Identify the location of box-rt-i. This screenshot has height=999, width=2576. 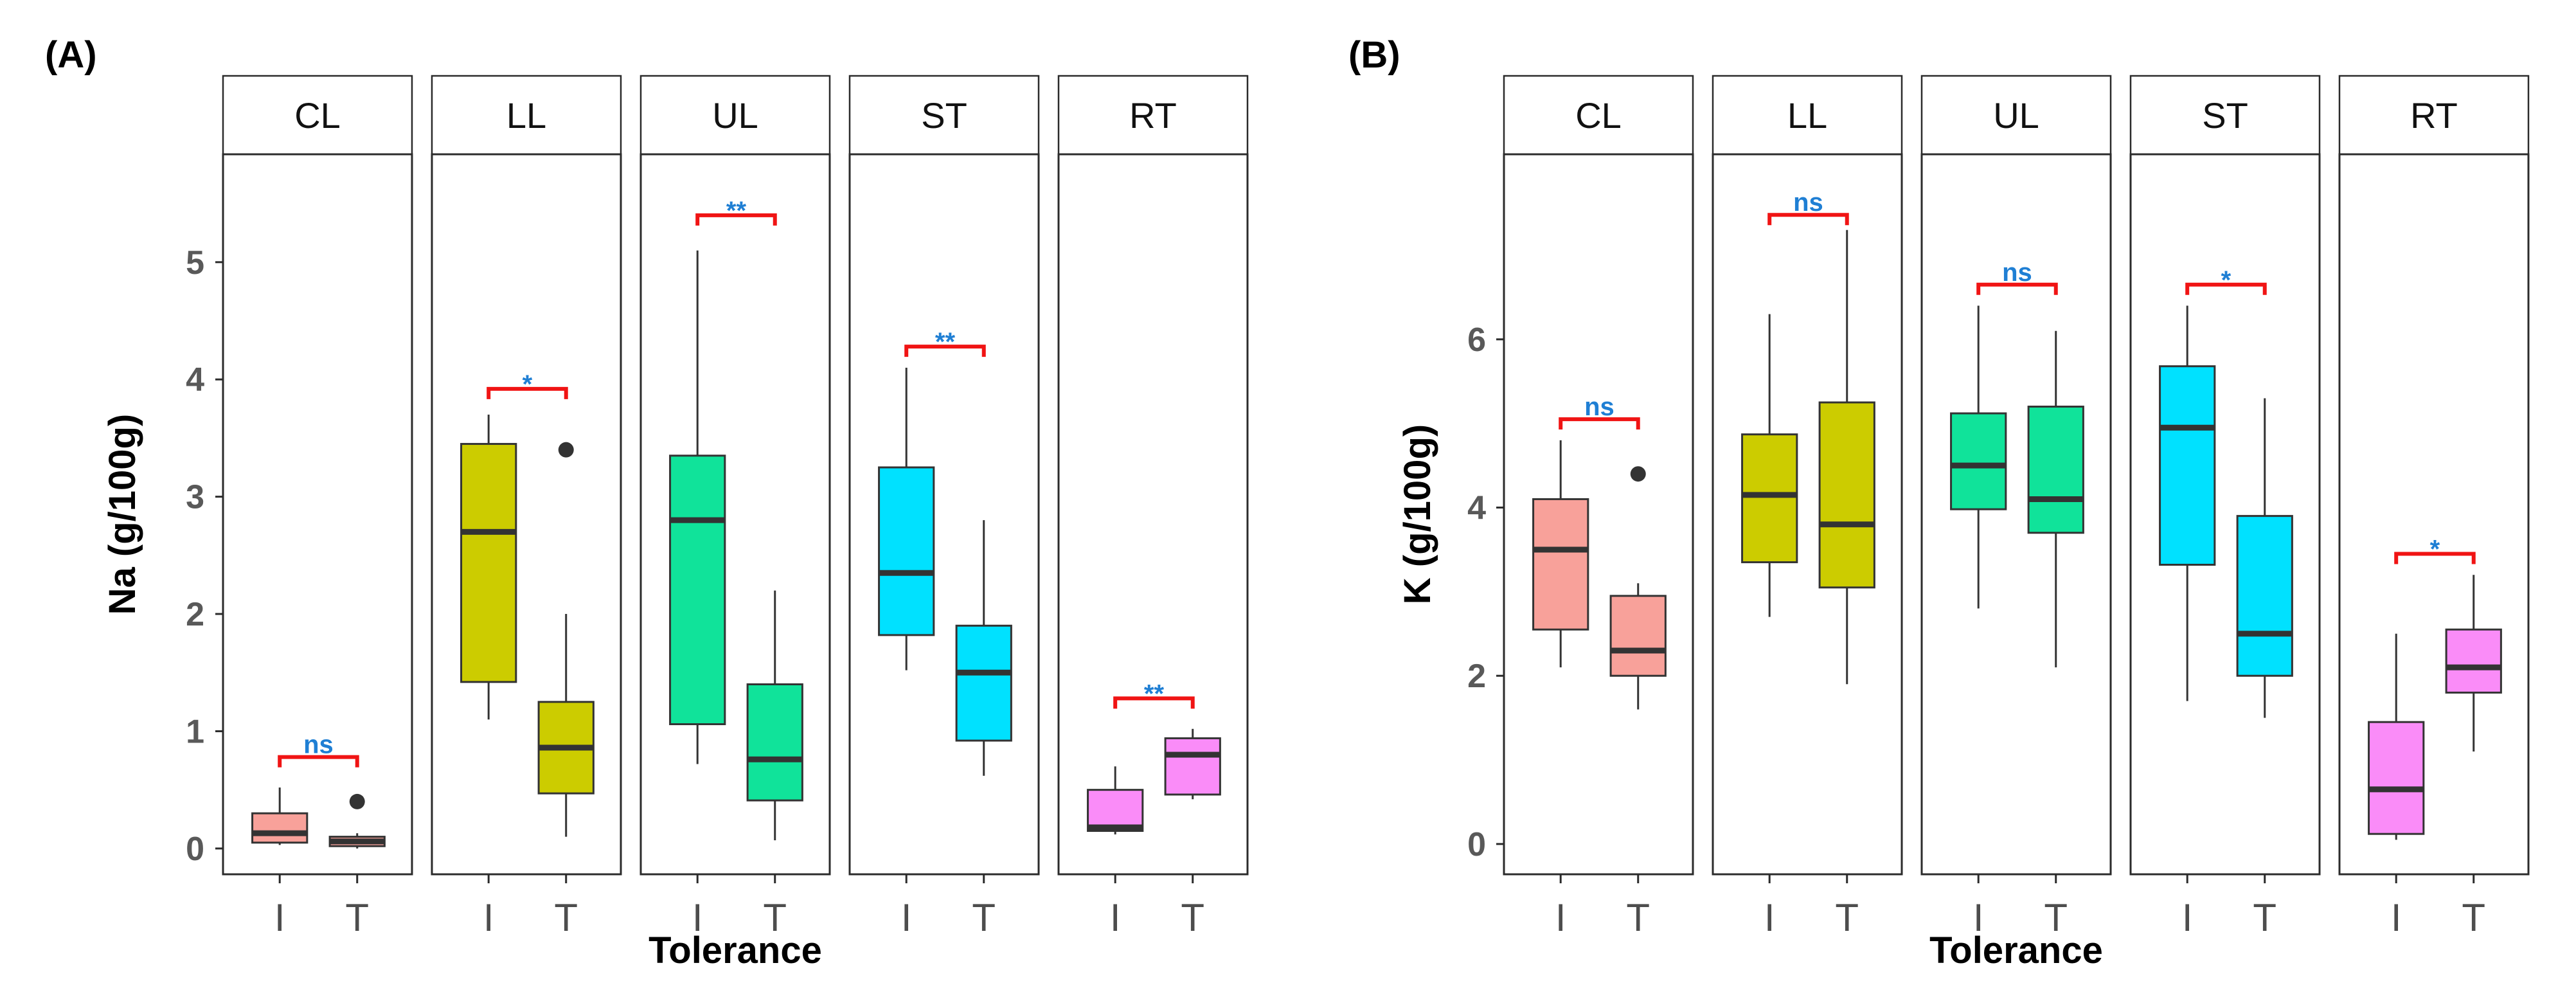
(2396, 737).